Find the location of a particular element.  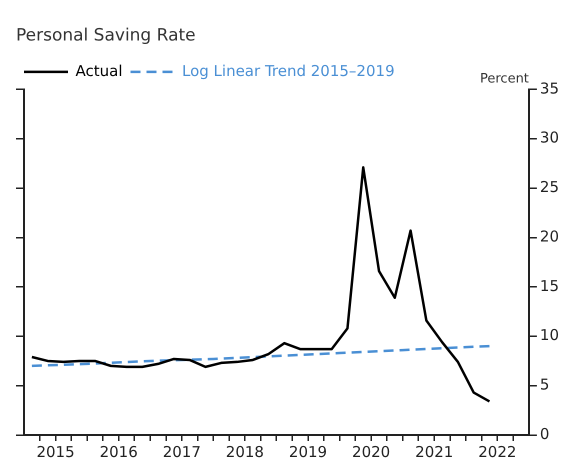

y-tick-label: 35 is located at coordinates (550, 88).